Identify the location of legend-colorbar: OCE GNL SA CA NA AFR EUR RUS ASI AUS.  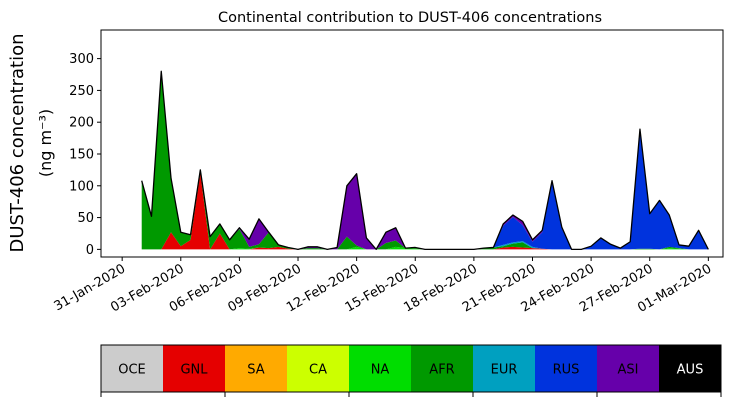
(411, 370).